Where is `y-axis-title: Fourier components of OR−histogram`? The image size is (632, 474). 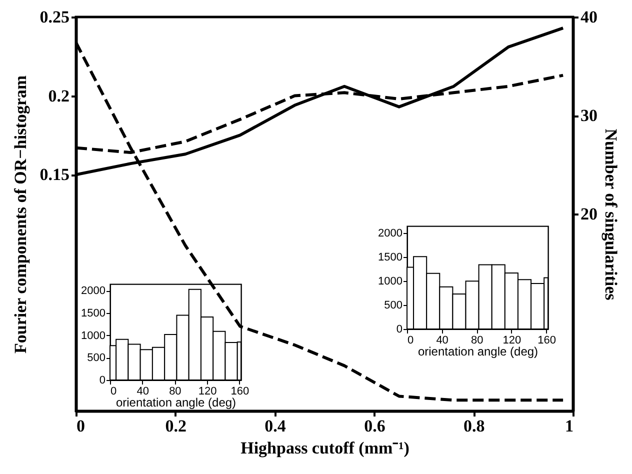 y-axis-title: Fourier components of OR−histogram is located at coordinates (20, 214).